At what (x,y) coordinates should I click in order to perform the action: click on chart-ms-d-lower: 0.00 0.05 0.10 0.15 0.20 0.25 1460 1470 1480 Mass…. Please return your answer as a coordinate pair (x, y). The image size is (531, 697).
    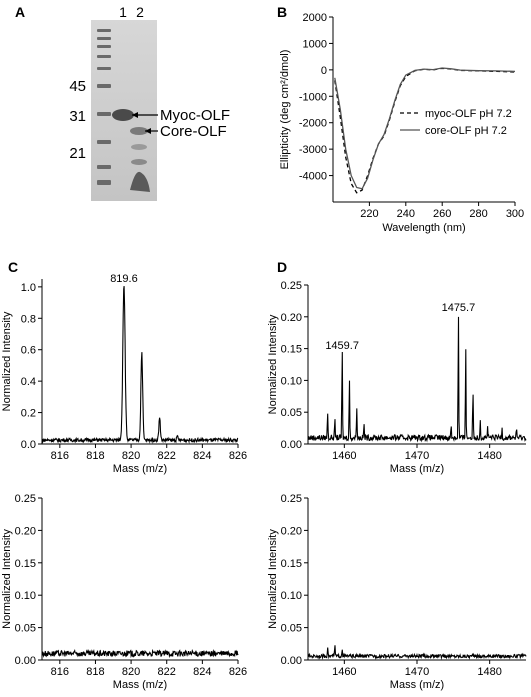
    Looking at the image, I should click on (397, 592).